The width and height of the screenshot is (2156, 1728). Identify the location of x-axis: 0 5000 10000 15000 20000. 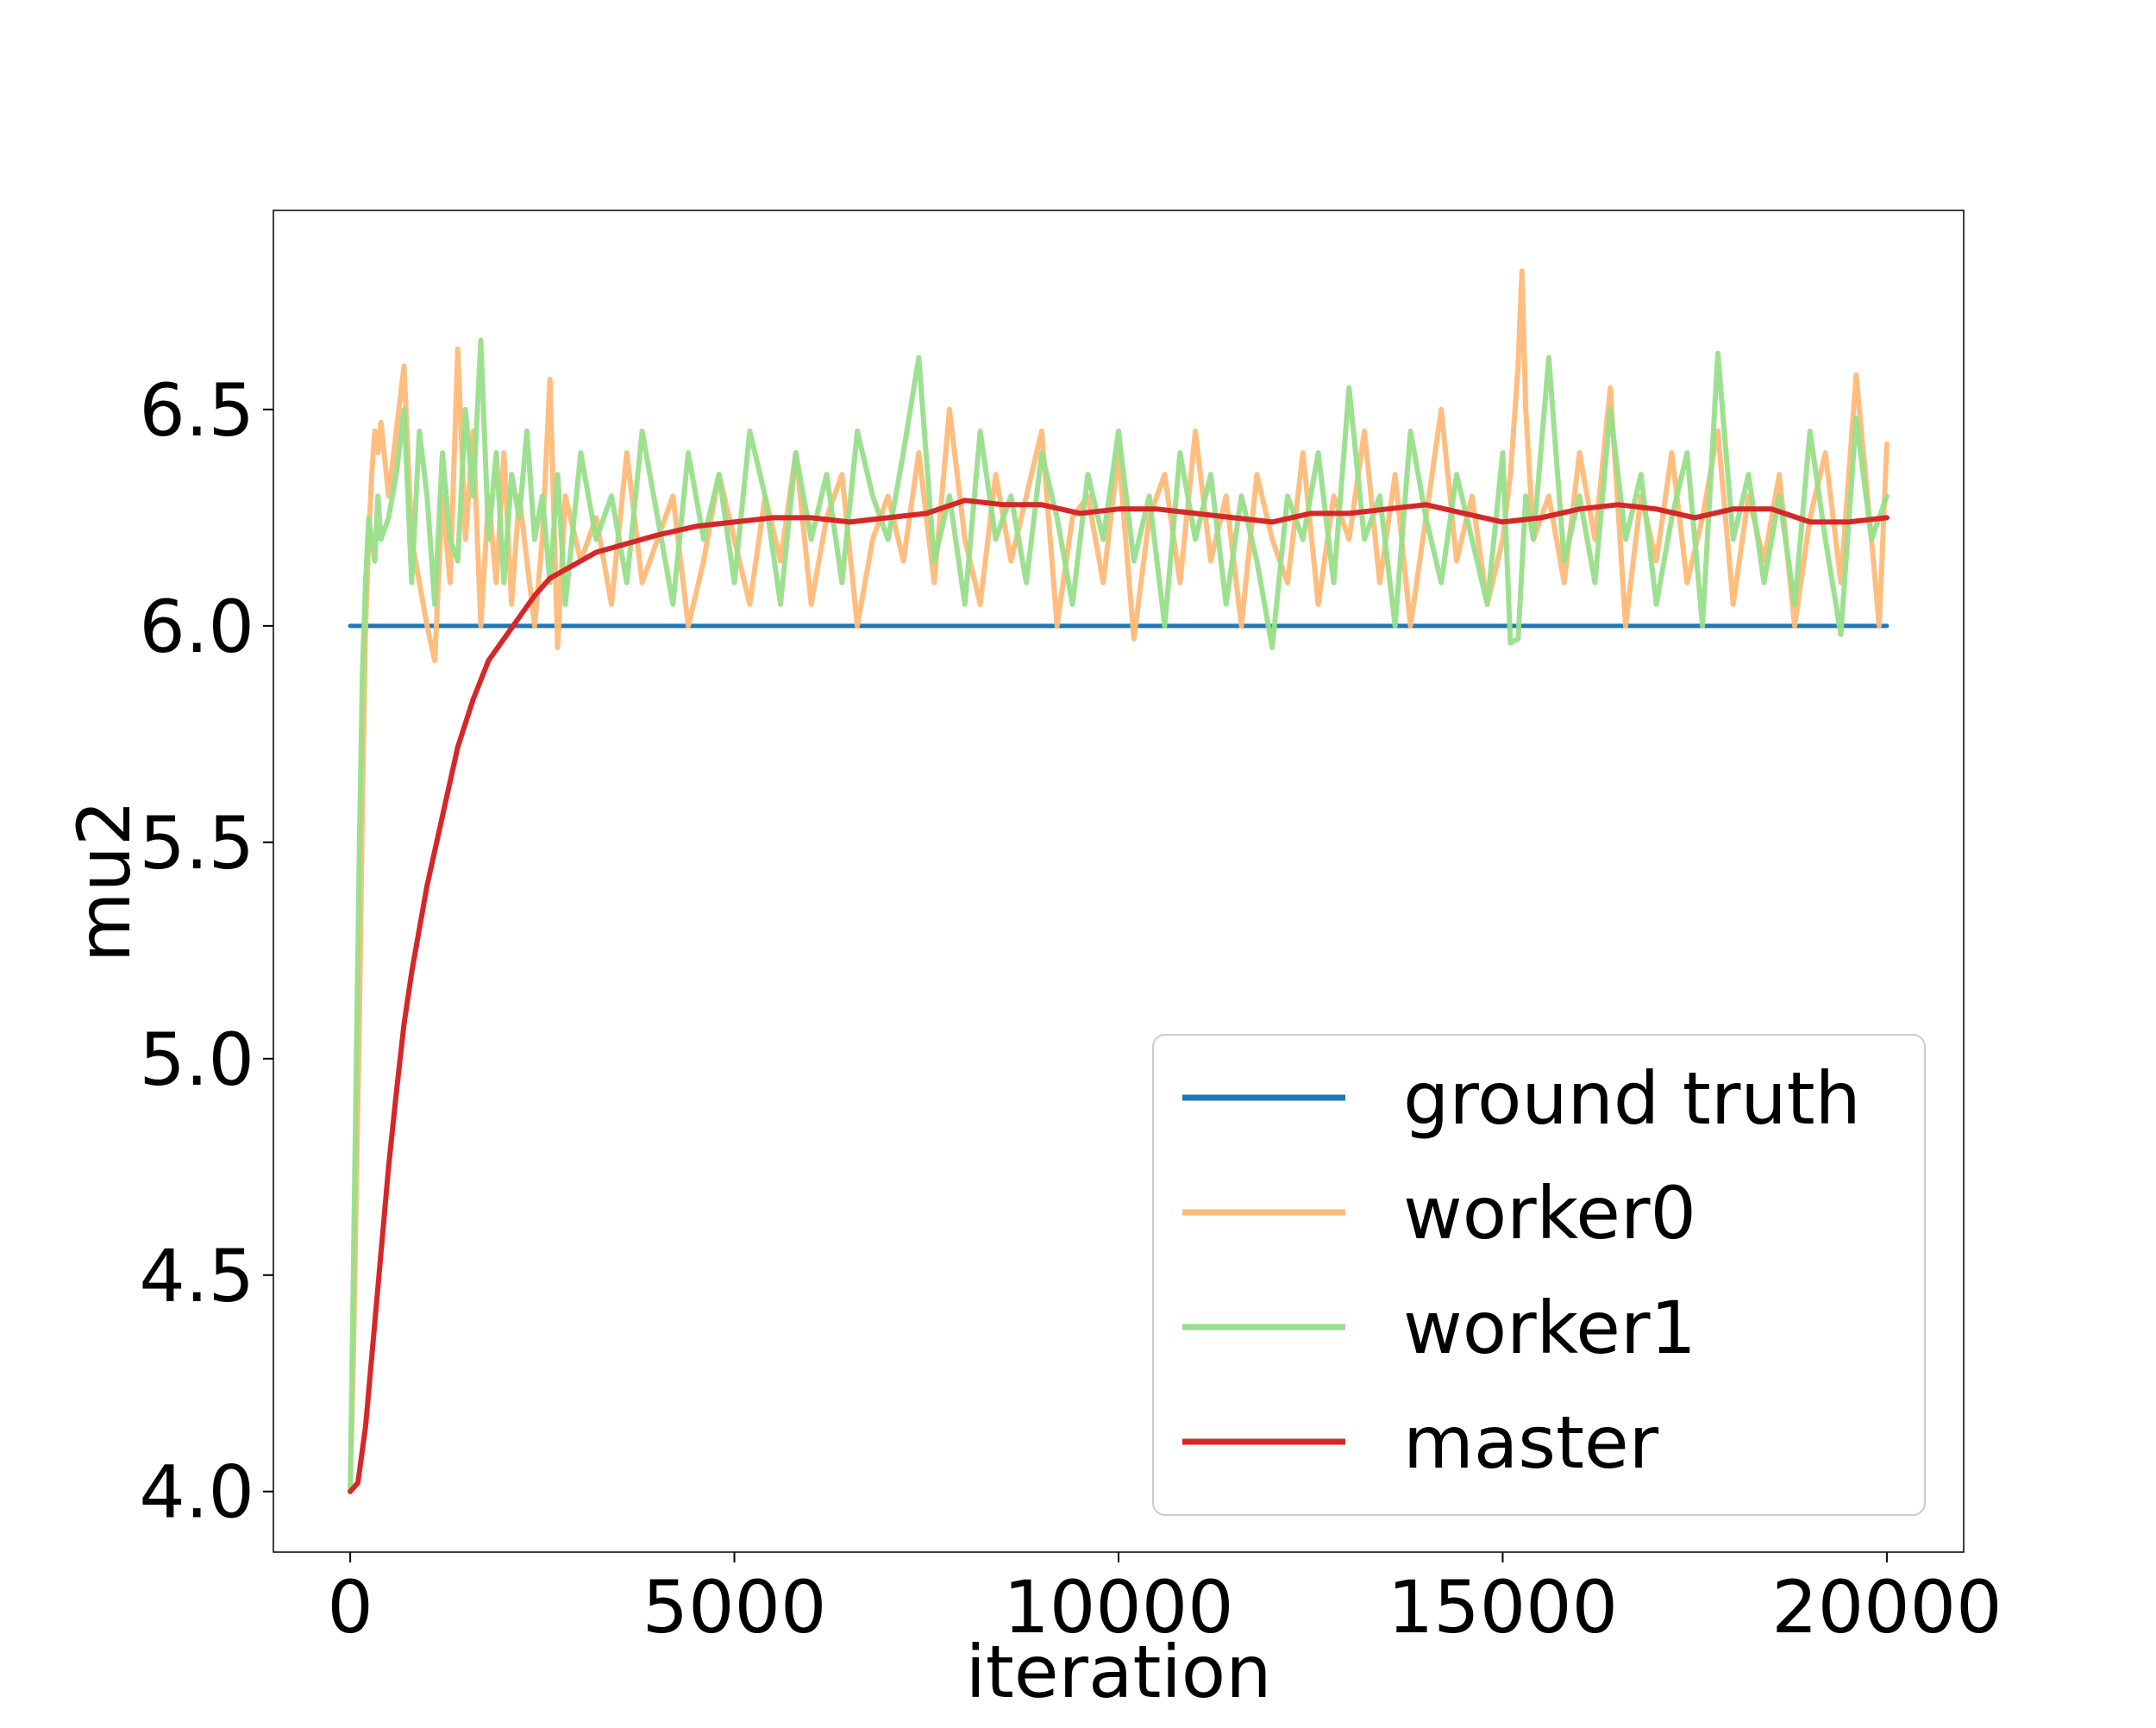
(1164, 1601).